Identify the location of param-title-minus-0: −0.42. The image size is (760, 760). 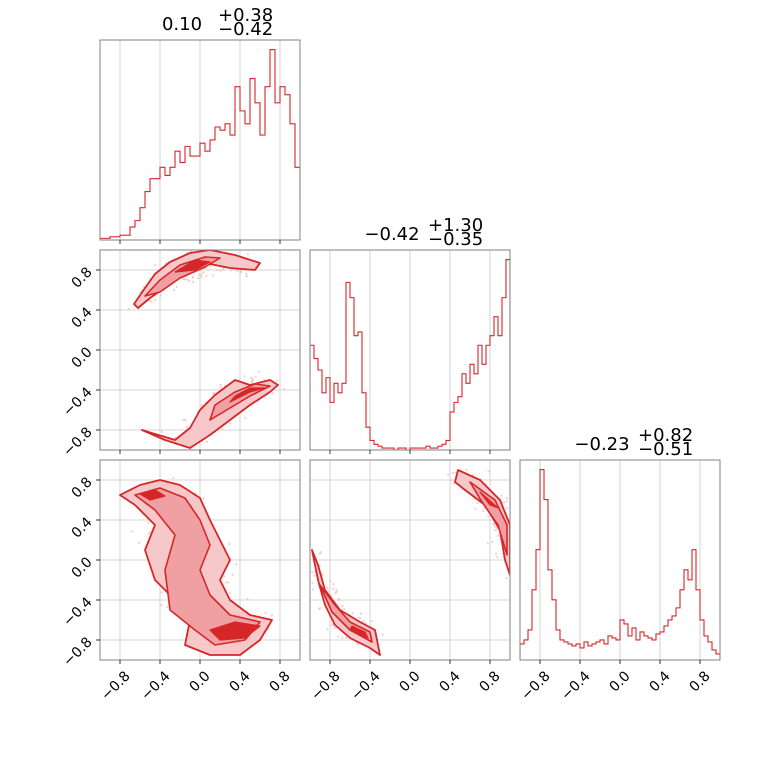
(245, 29).